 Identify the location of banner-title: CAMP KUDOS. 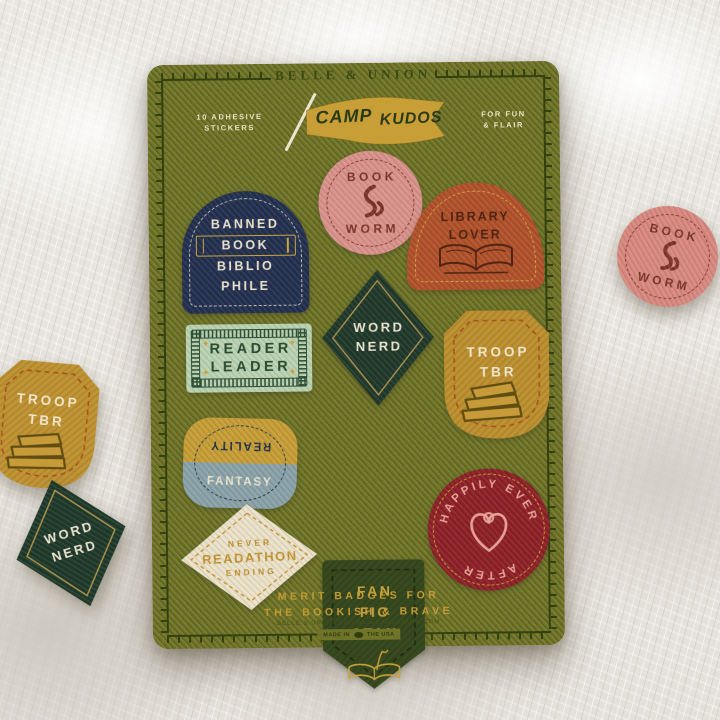
(379, 115).